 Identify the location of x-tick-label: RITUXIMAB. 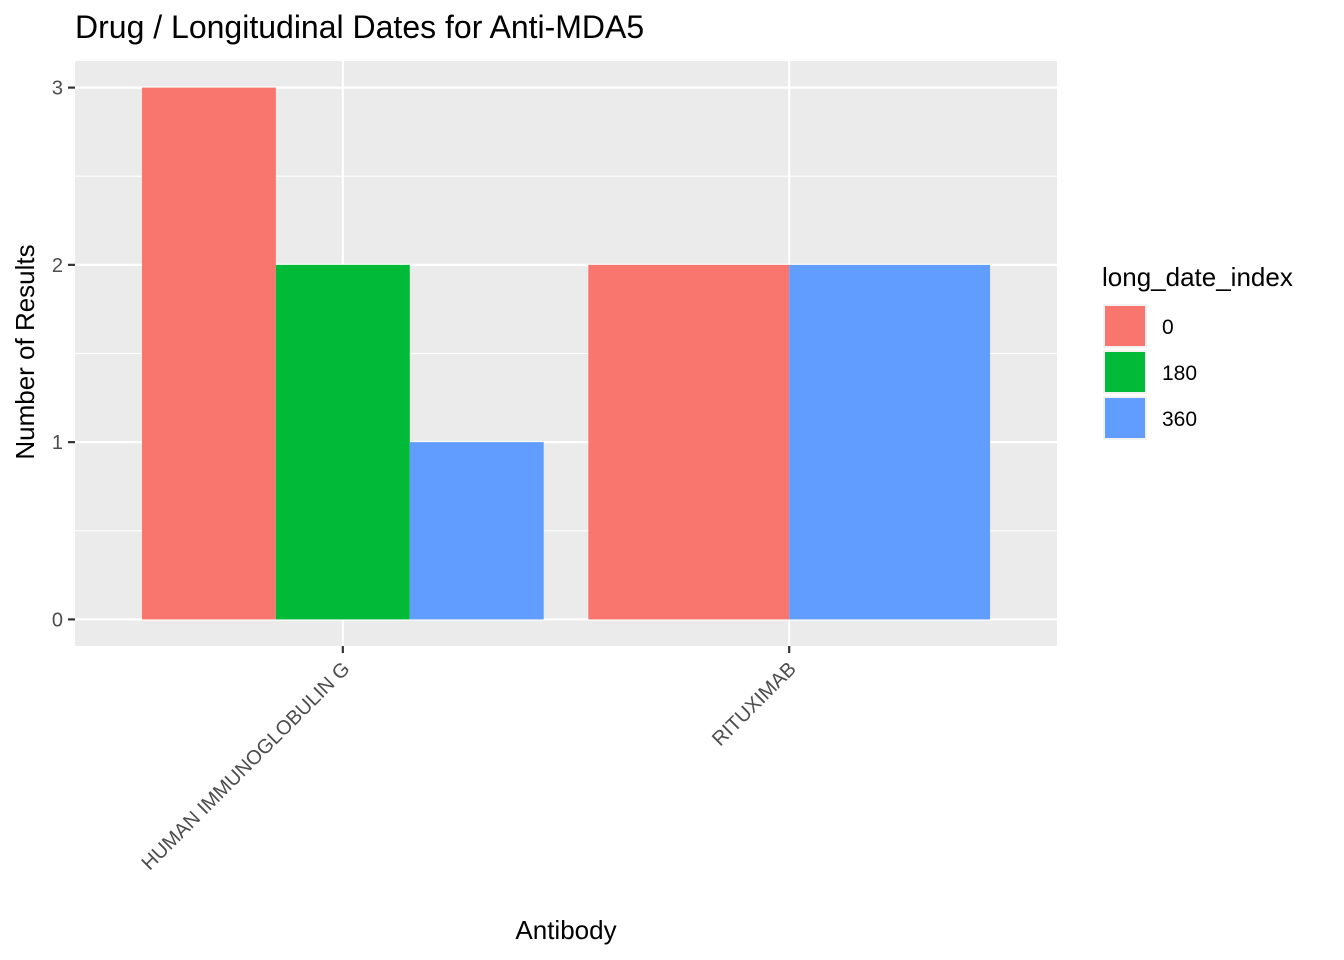
(754, 704).